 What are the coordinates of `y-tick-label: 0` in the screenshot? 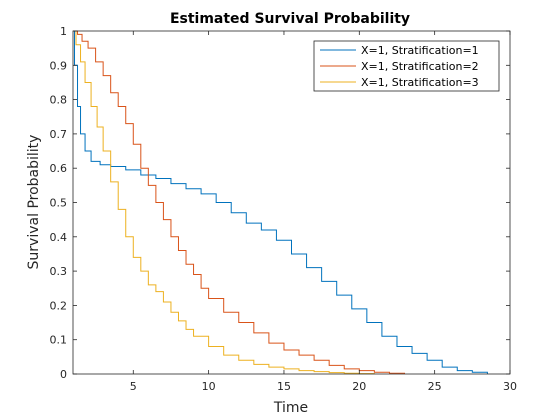 It's located at (63, 374).